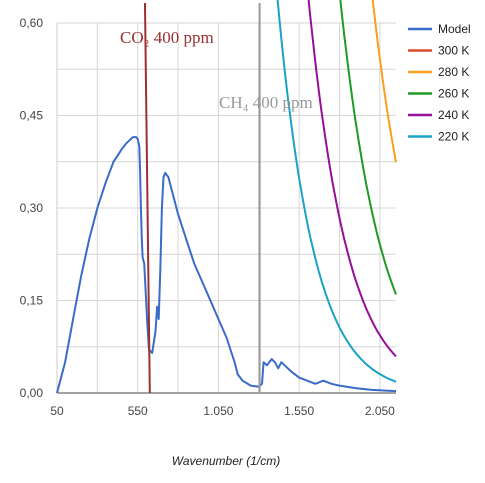  Describe the element at coordinates (32, 301) in the screenshot. I see `y-tick-label: 0,15` at that location.